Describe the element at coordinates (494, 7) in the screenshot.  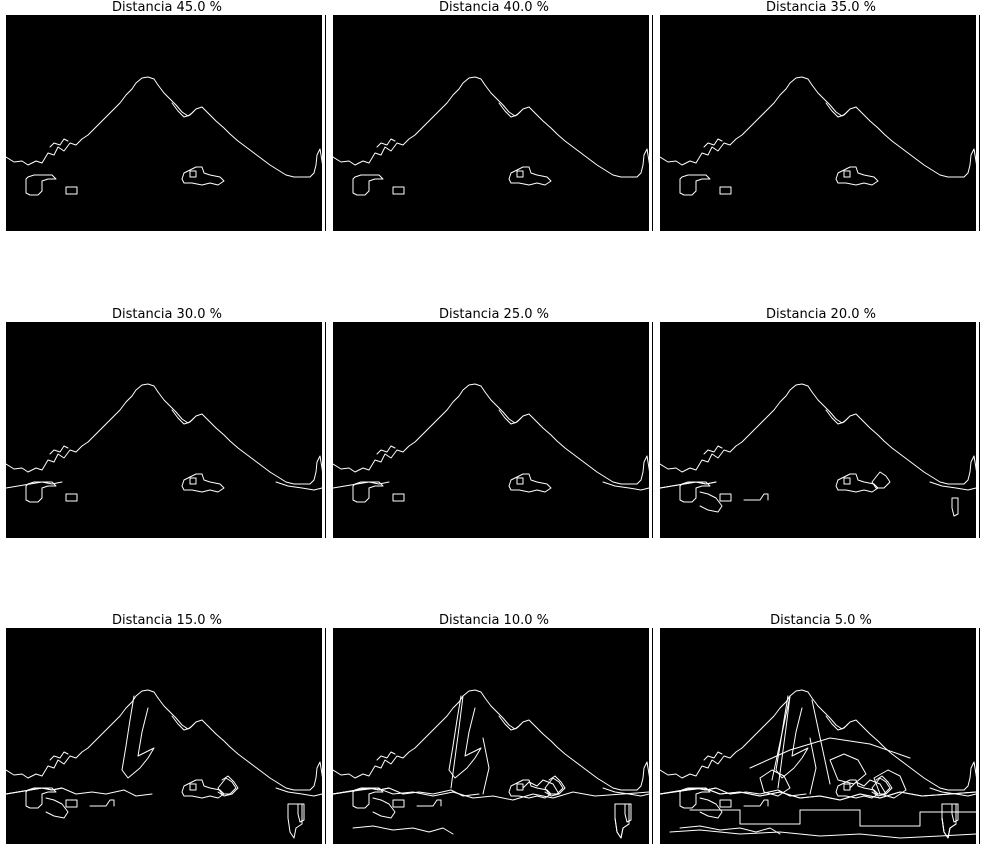
I see `panel-title: Distancia 40.0 %` at that location.